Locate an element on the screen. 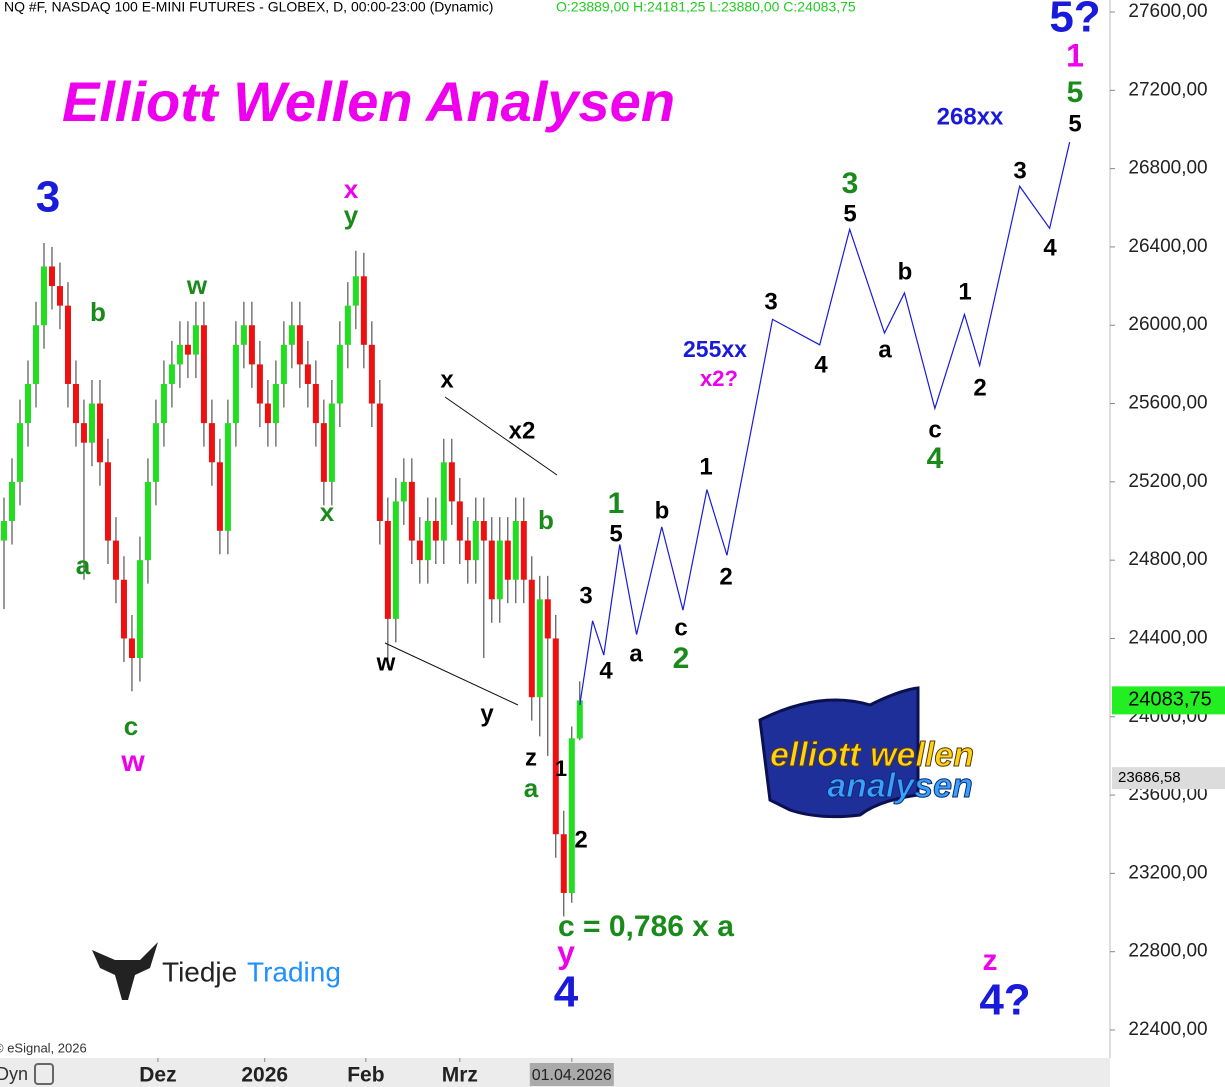  y-tick-label: 23600,00 is located at coordinates (1167, 794).